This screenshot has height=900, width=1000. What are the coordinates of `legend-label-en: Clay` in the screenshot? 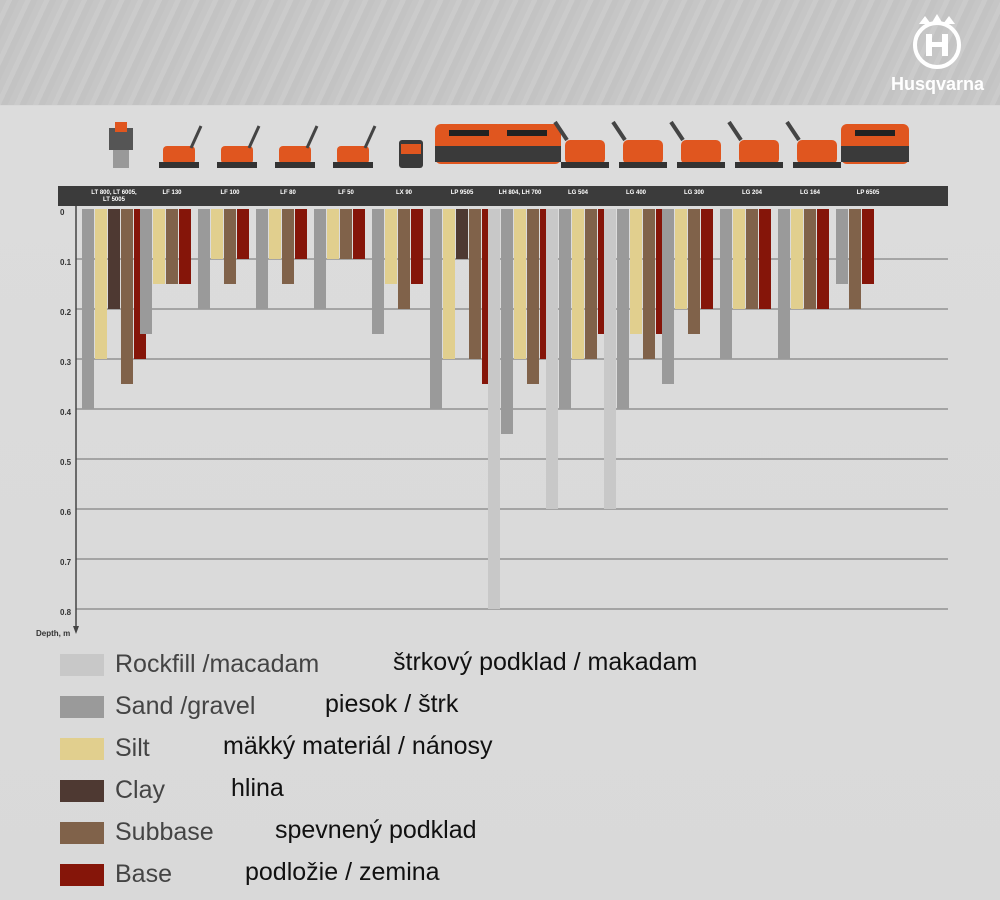 It's located at (140, 790).